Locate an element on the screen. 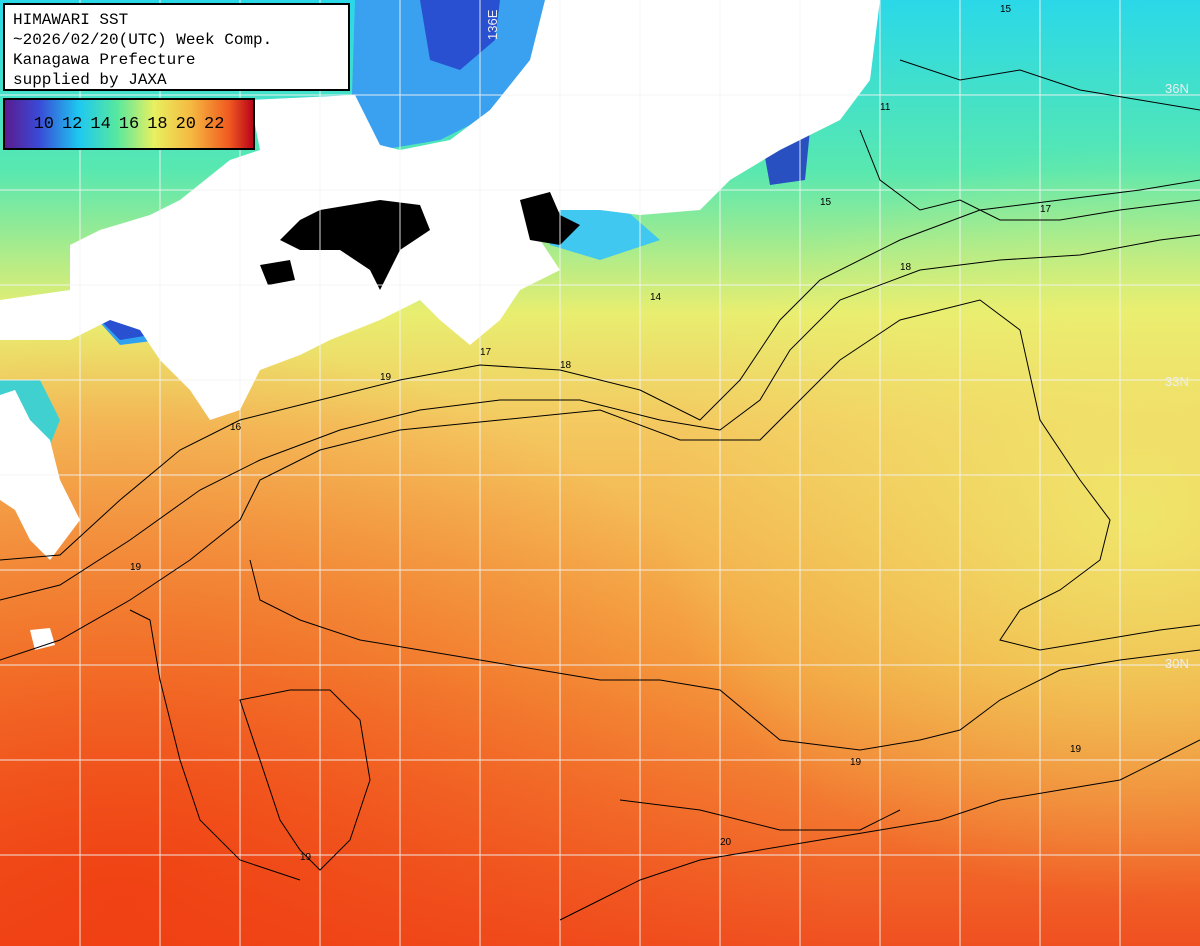 The width and height of the screenshot is (1200, 946). lat-label-33n: 33N is located at coordinates (1177, 381).